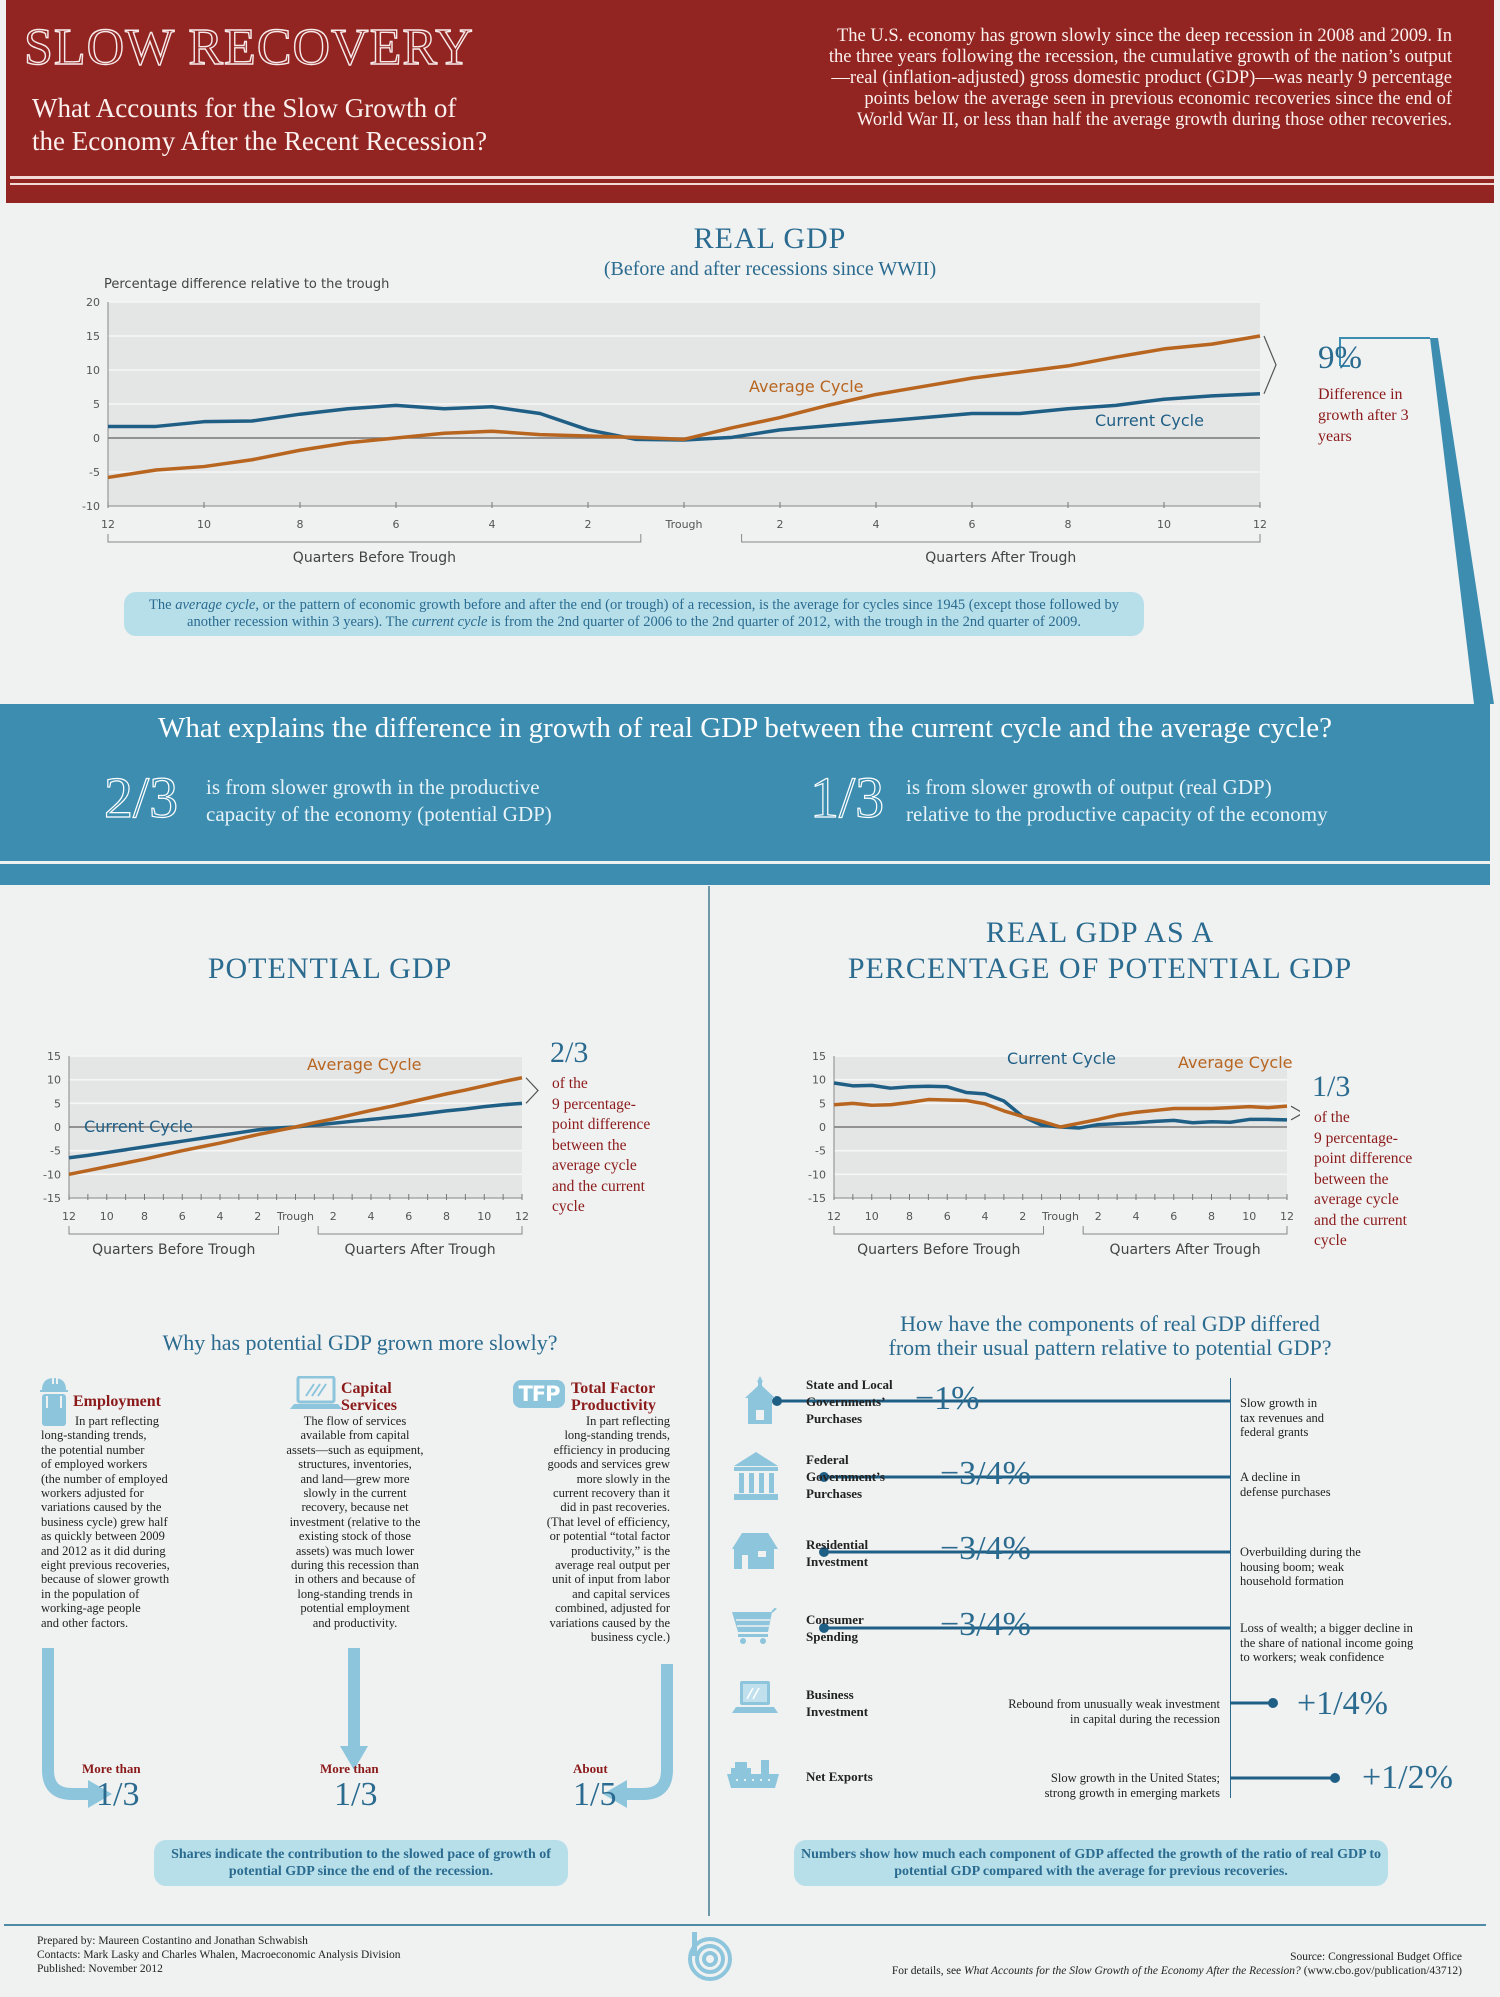 Image resolution: width=1500 pixels, height=1997 pixels. Describe the element at coordinates (837, 1553) in the screenshot. I see `component-label: Residential Investment` at that location.